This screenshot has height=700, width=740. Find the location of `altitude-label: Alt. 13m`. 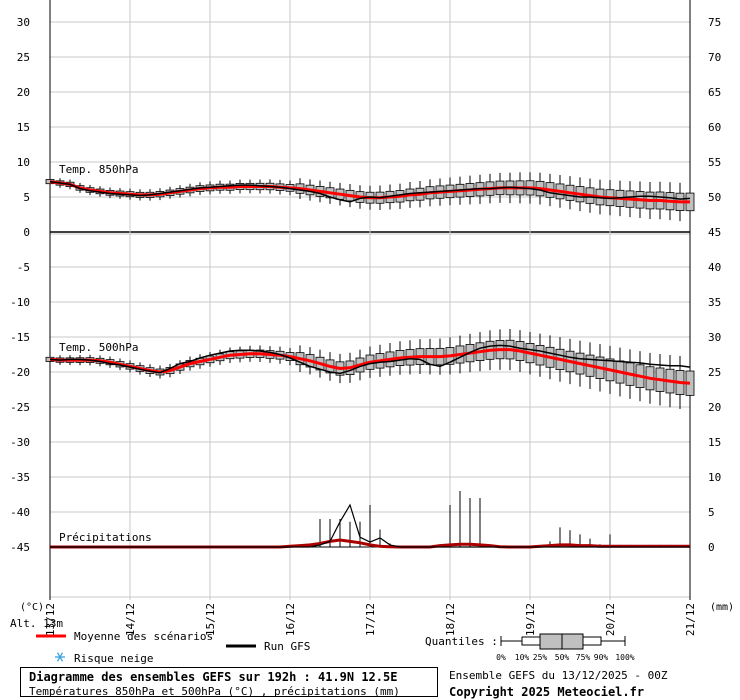

altitude-label: Alt. 13m is located at coordinates (36, 623).